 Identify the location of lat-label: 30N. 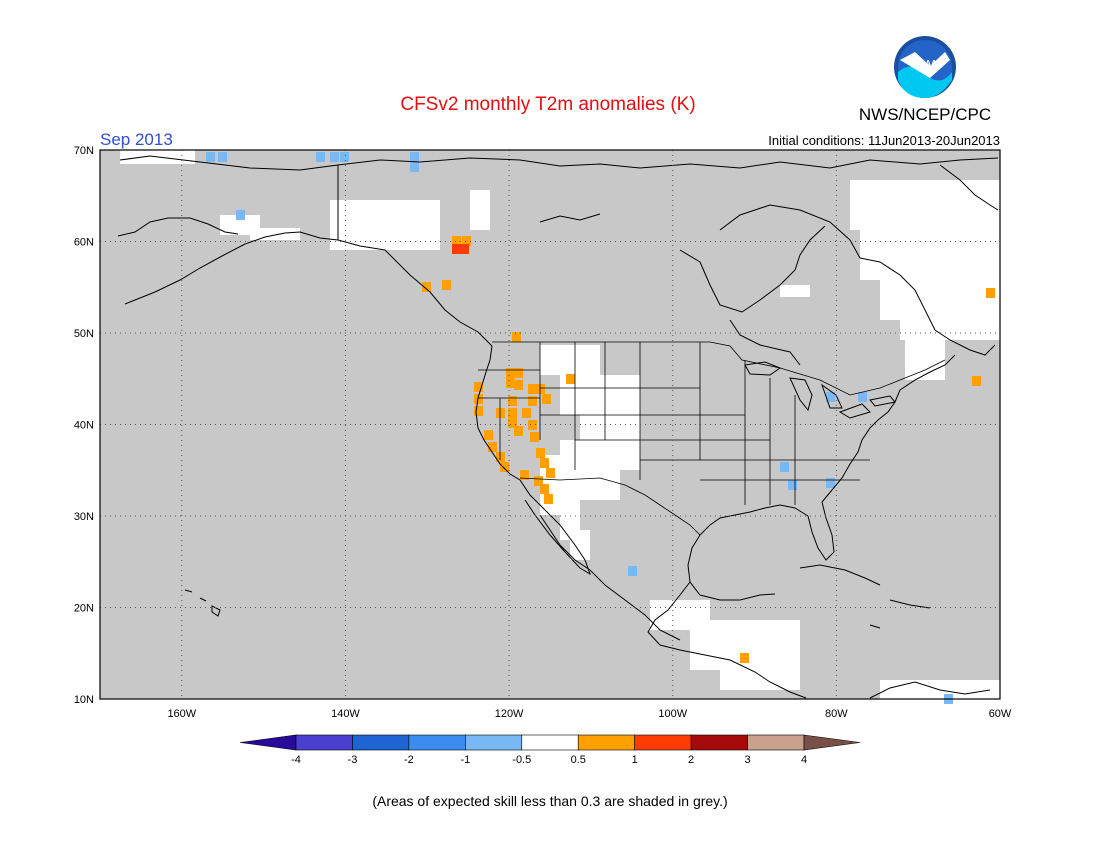
(84, 517).